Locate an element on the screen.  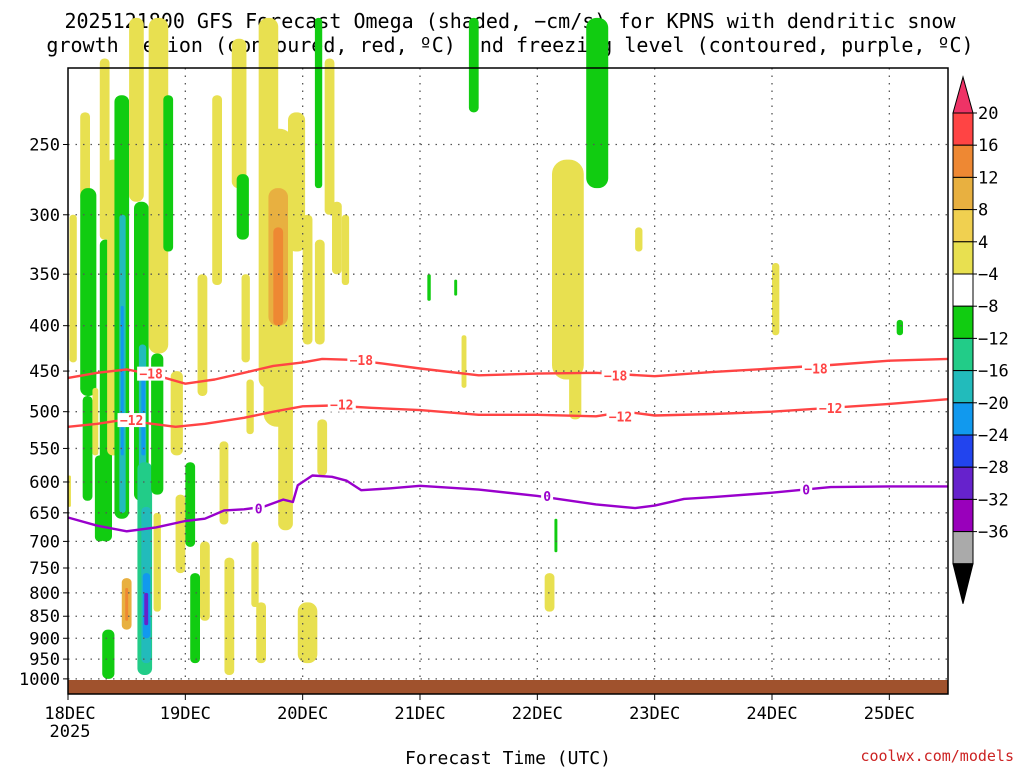
x-tick-year-label: 2025 is located at coordinates (70, 732).